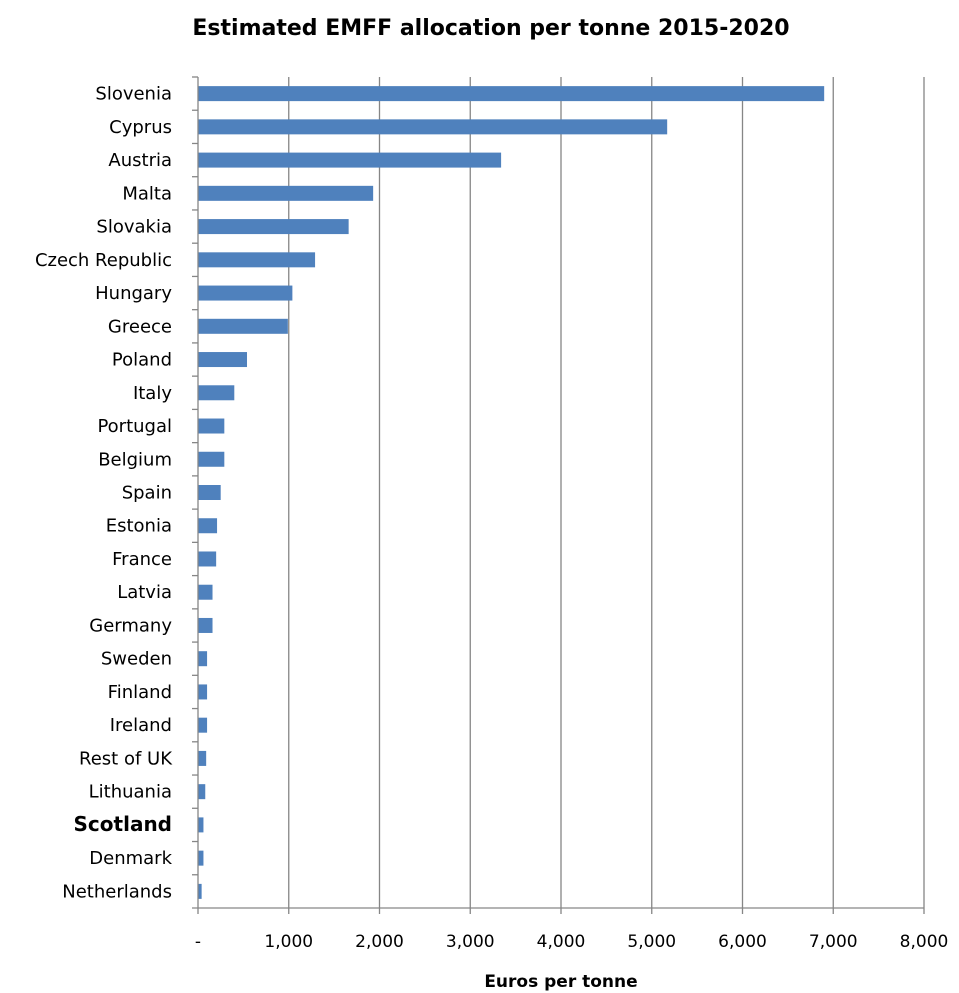  Describe the element at coordinates (142, 559) in the screenshot. I see `category-label: France` at that location.